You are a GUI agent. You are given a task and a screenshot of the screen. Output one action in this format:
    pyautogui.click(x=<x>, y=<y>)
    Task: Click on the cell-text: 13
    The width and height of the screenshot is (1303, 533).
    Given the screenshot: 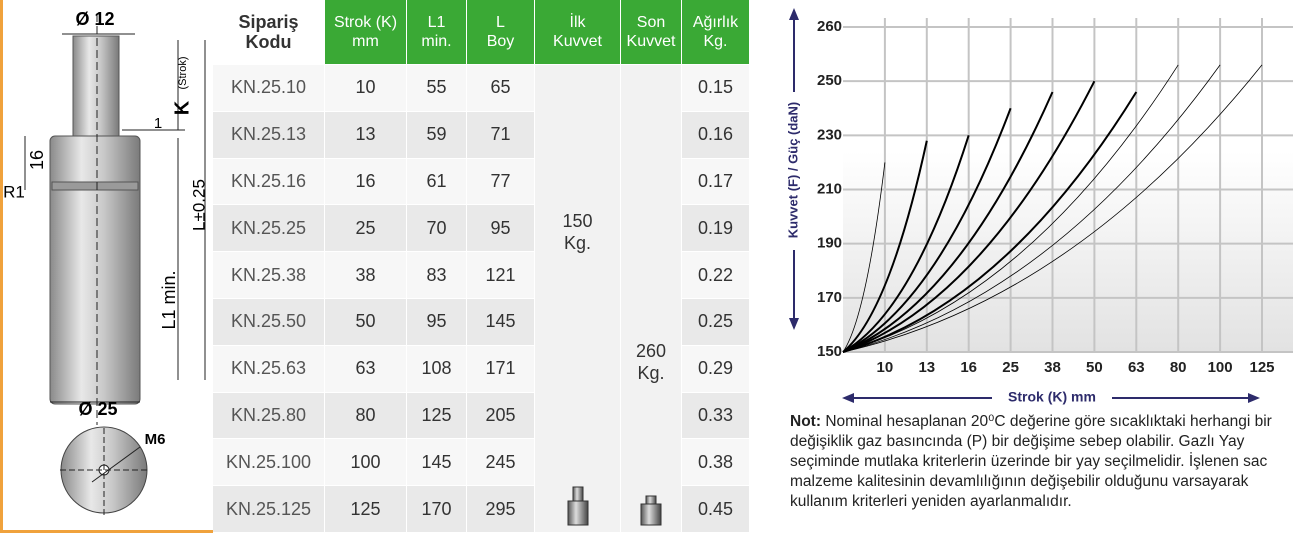 What is the action you would take?
    pyautogui.click(x=365, y=134)
    